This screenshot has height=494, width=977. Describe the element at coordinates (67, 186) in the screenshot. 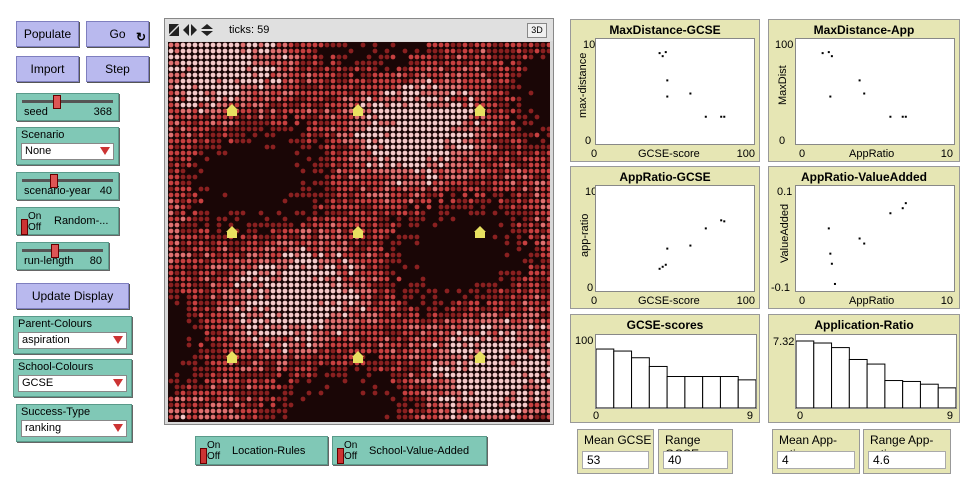

I see `scenario-year-slider: scenario-year 40` at that location.